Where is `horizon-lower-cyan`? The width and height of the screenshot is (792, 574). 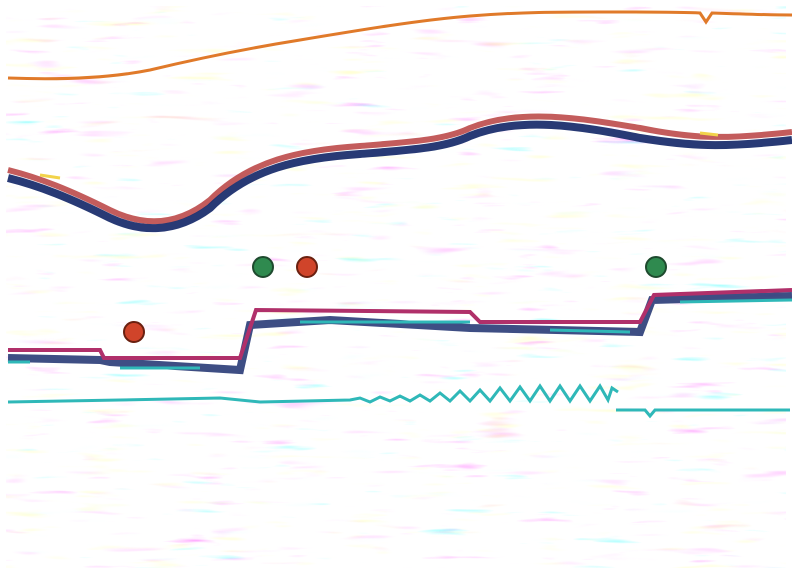
horizon-lower-cyan is located at coordinates (398, 401).